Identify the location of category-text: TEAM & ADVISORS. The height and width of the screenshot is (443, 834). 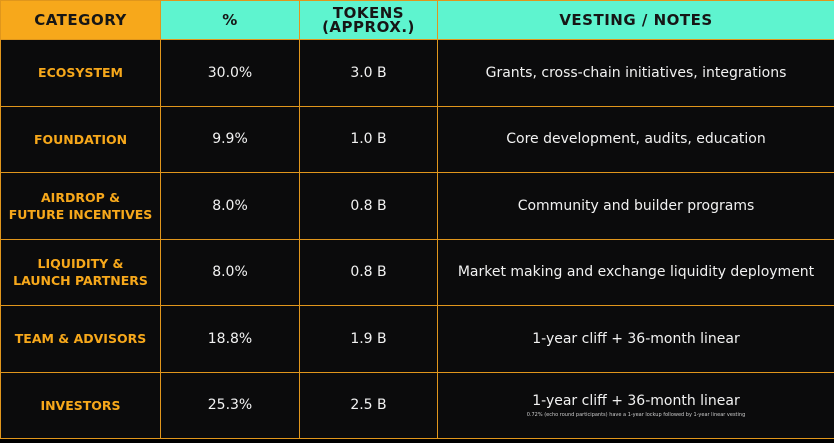
(80, 339).